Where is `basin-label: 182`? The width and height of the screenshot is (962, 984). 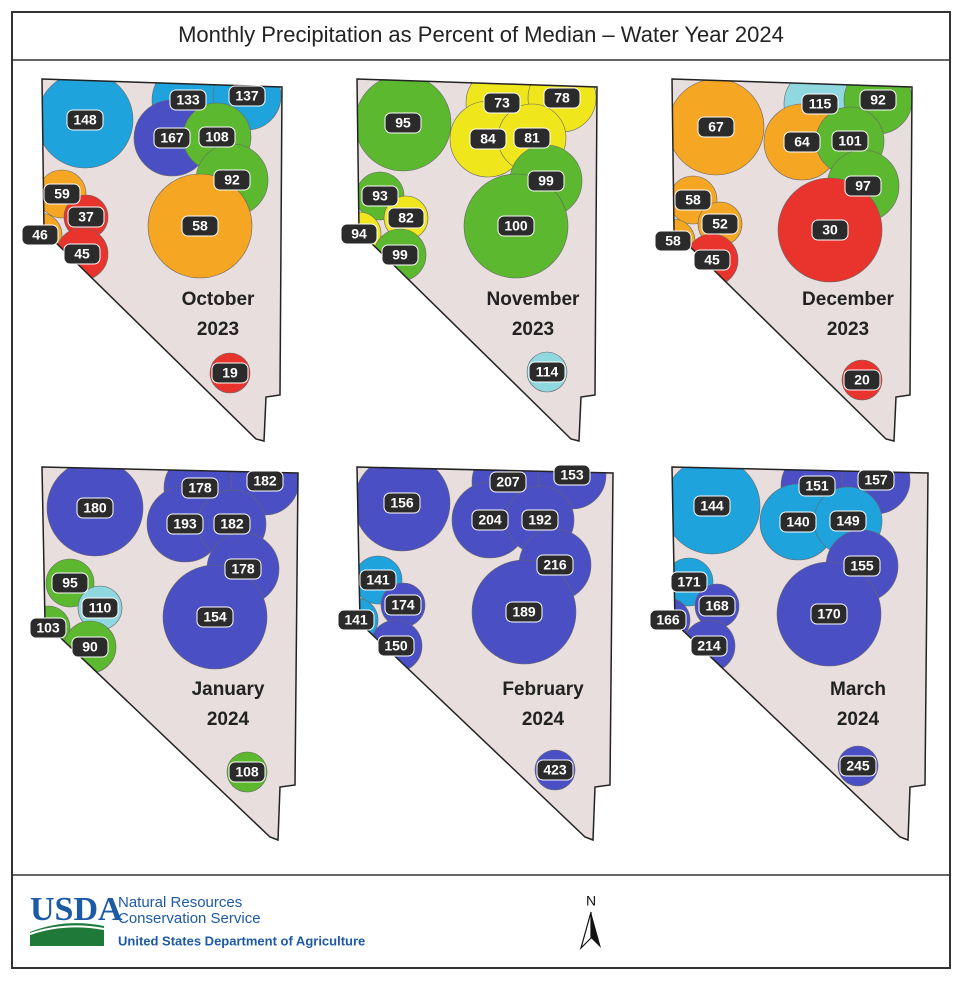
basin-label: 182 is located at coordinates (232, 524).